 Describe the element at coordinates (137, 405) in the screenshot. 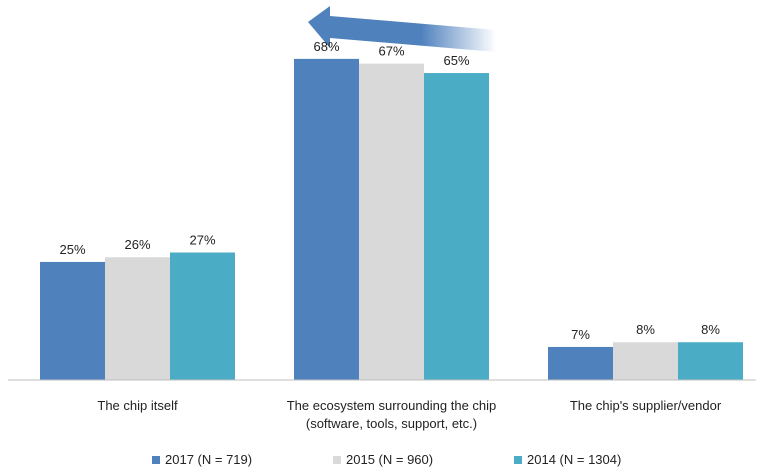

I see `category-label: The chip itself` at that location.